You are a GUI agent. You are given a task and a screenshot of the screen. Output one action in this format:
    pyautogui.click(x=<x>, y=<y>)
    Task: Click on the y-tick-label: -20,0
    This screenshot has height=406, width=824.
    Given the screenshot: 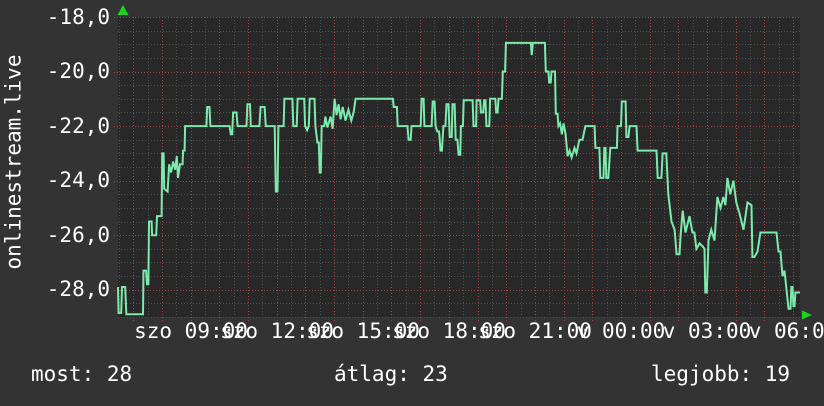 What is the action you would take?
    pyautogui.click(x=78, y=71)
    